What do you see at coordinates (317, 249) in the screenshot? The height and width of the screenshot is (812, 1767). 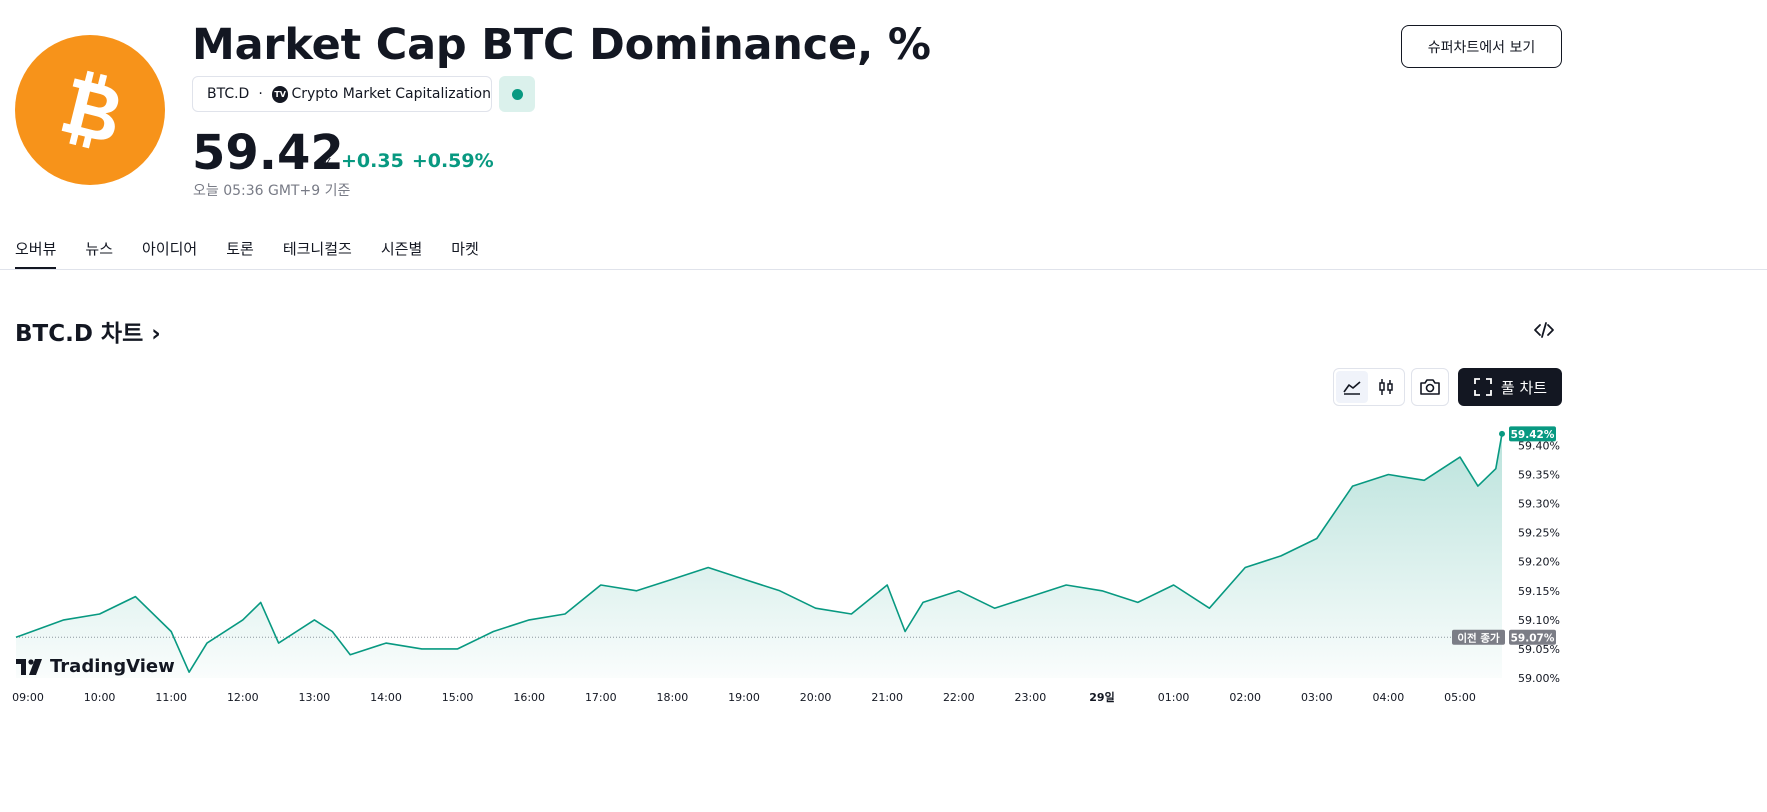 I see `tab-technicals: 테크니컬즈` at bounding box center [317, 249].